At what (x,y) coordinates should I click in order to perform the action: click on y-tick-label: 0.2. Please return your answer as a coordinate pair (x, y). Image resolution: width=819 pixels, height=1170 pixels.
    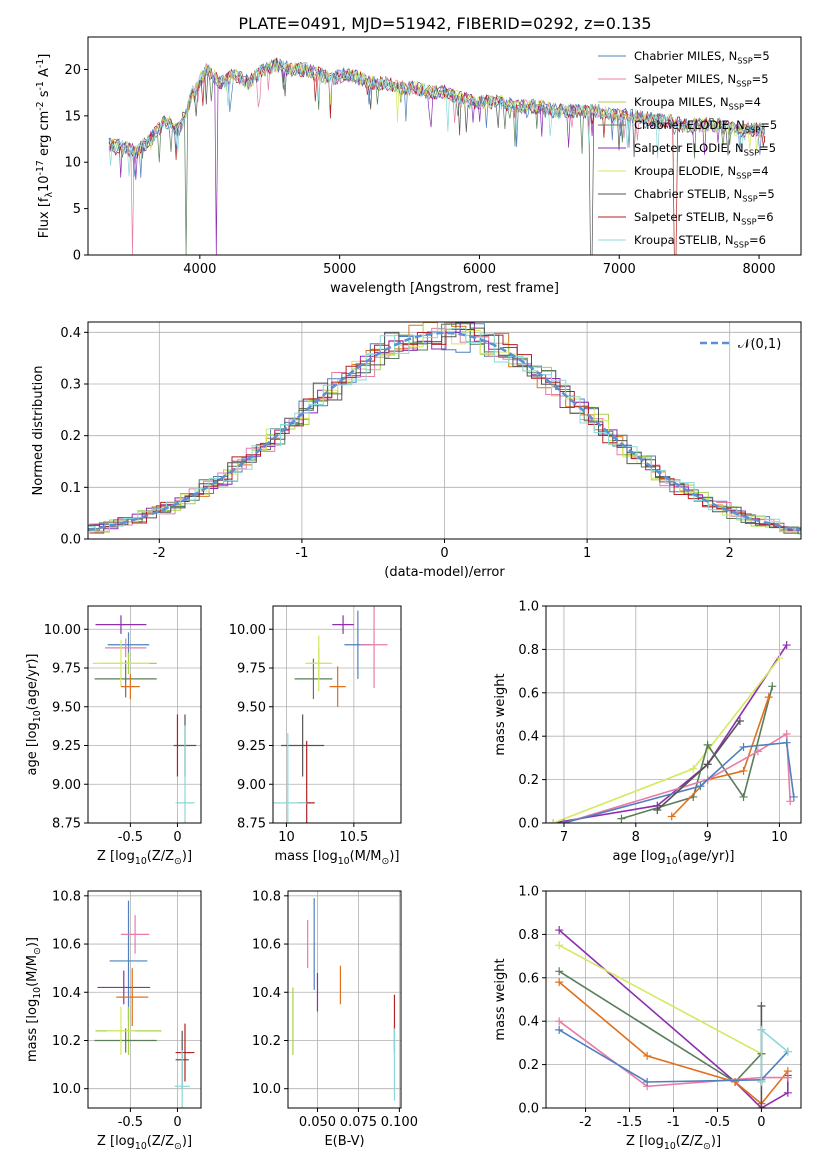
    Looking at the image, I should click on (528, 1065).